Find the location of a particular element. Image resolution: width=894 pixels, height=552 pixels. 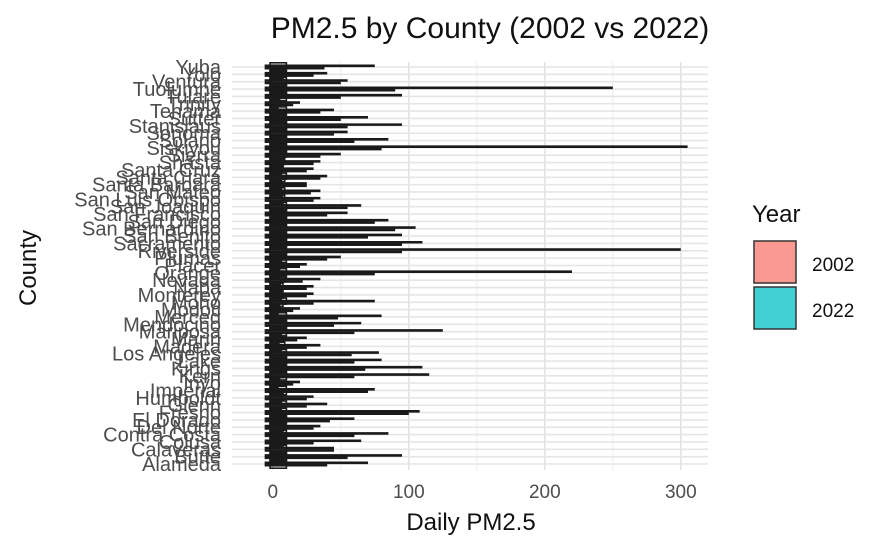

county-label: Yuba is located at coordinates (198, 68).